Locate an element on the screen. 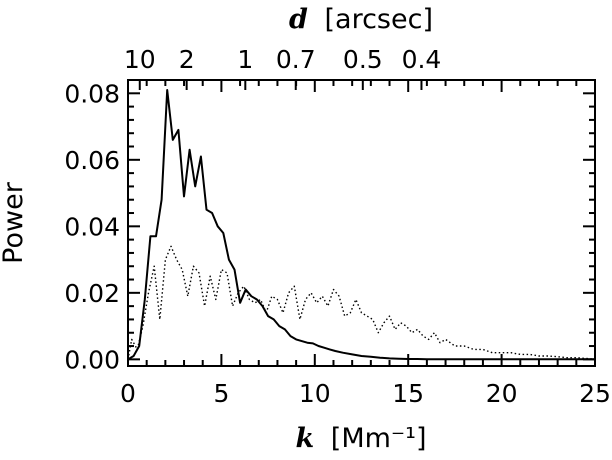 The width and height of the screenshot is (612, 460). x-axis-title: k [Mm⁻¹] is located at coordinates (360, 438).